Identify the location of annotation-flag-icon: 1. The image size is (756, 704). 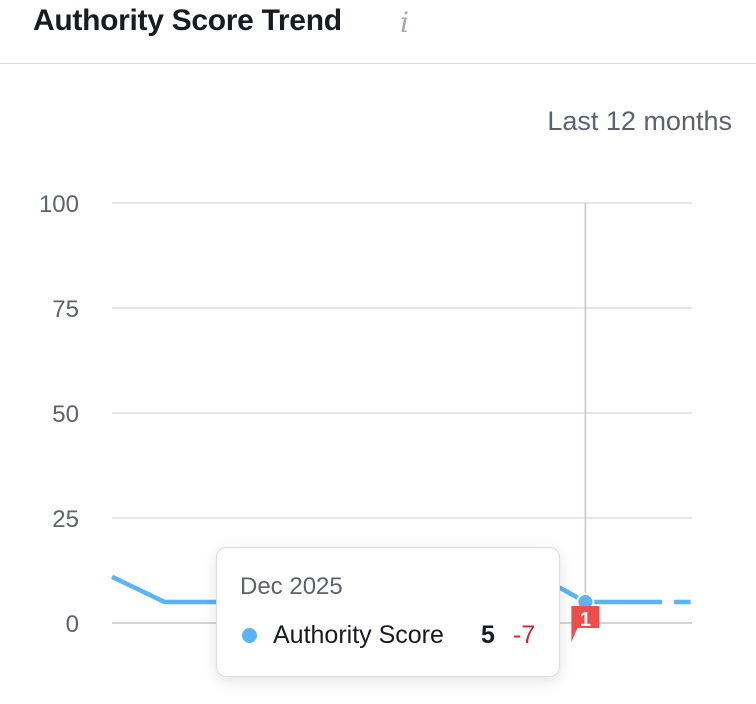
(585, 624).